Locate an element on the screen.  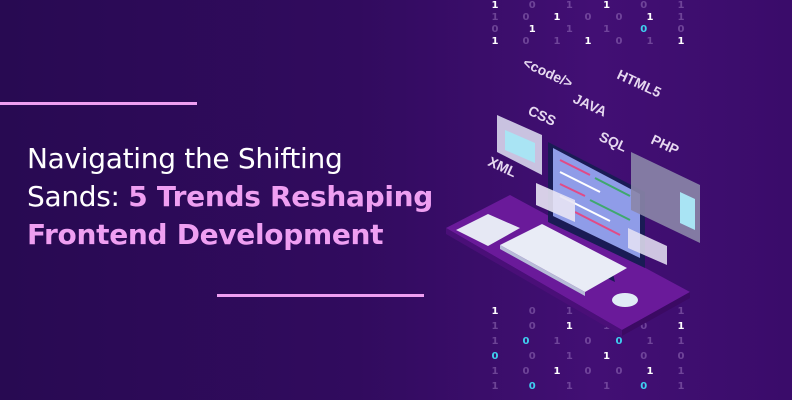
desk-edge-right is located at coordinates (656, 314).